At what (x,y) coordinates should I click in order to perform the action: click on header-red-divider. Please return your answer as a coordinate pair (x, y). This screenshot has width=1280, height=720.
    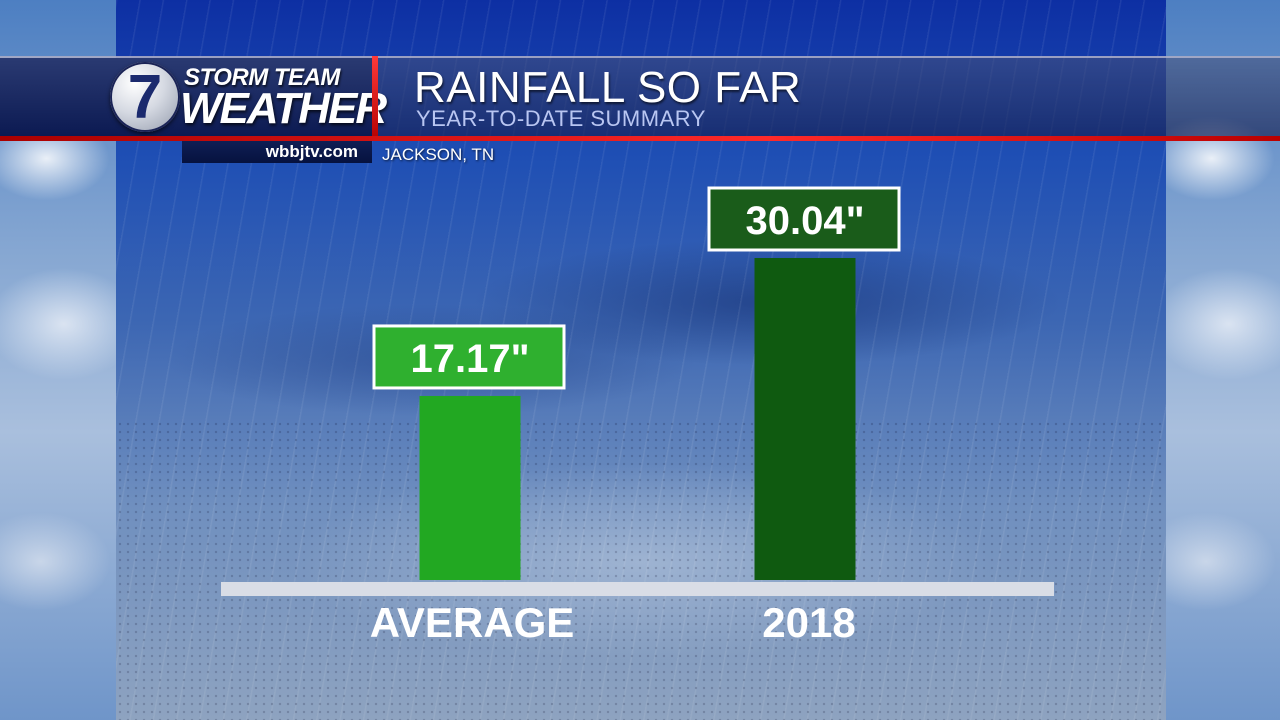
    Looking at the image, I should click on (375, 98).